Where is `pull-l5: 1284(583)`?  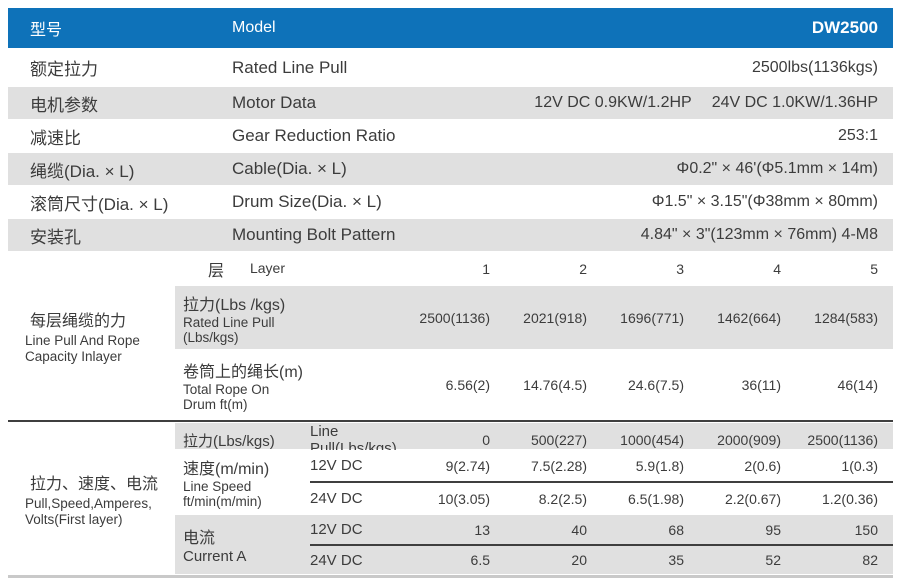
pull-l5: 1284(583) is located at coordinates (846, 317).